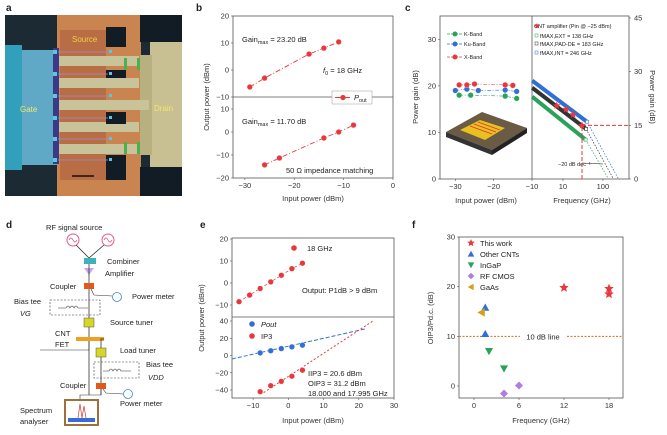 The width and height of the screenshot is (667, 435). I want to click on f-ingap-legend-label: InGaP, so click(490, 265).